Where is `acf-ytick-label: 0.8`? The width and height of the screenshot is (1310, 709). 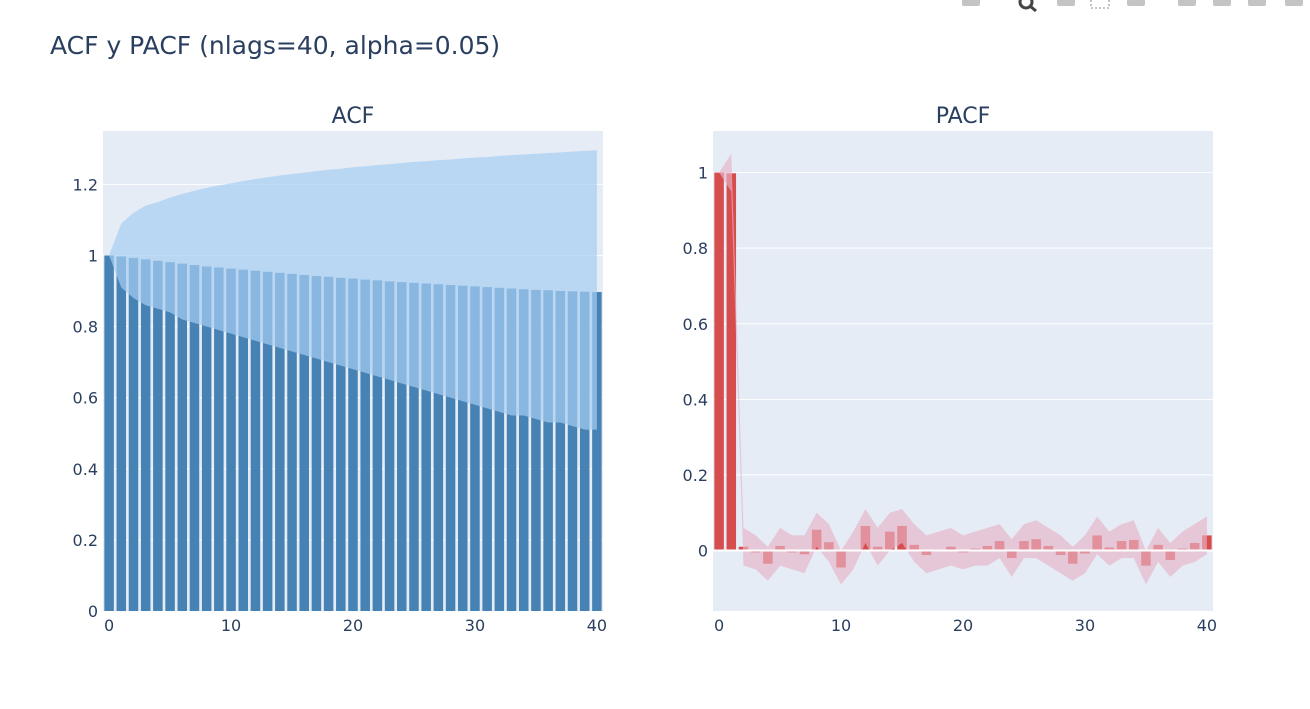 acf-ytick-label: 0.8 is located at coordinates (85, 327).